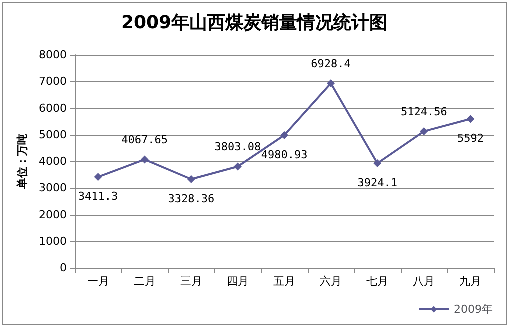  What do you see at coordinates (284, 155) in the screenshot?
I see `data-label: 4980.93` at bounding box center [284, 155].